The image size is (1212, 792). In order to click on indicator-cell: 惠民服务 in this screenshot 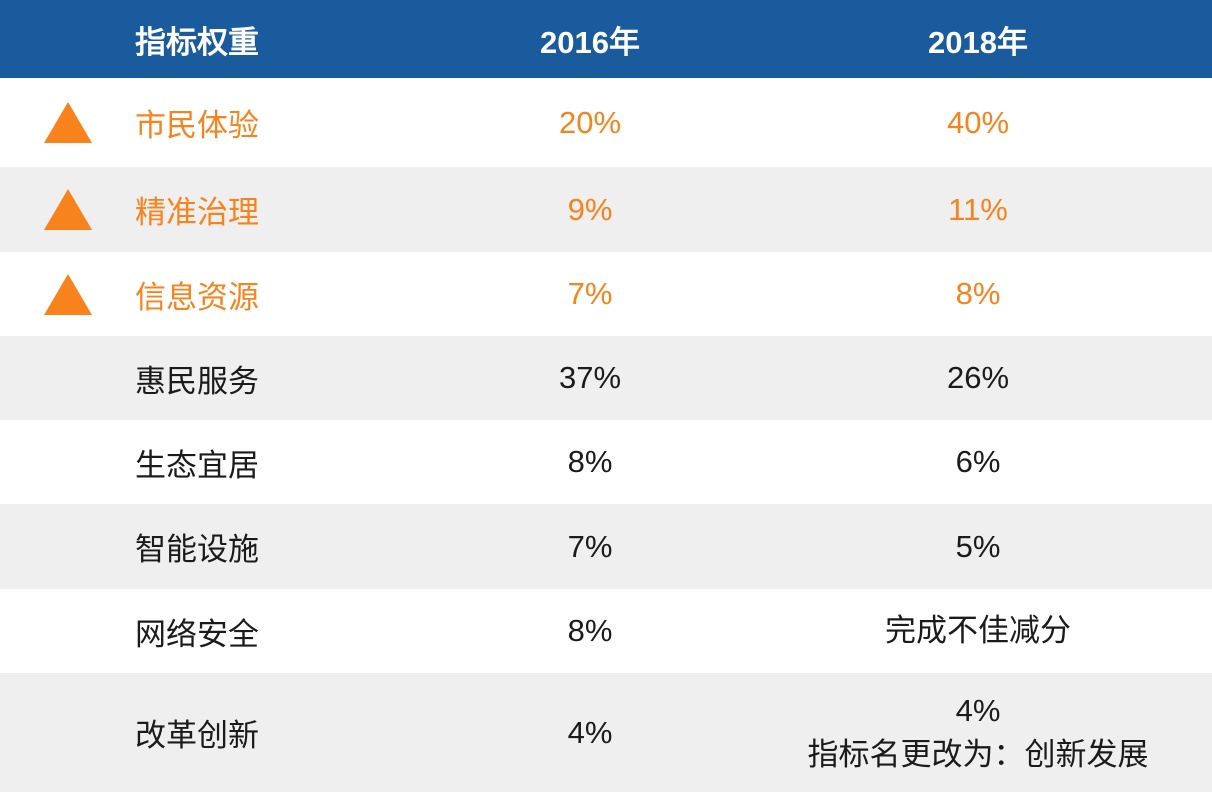, I will do `click(195, 378)`.